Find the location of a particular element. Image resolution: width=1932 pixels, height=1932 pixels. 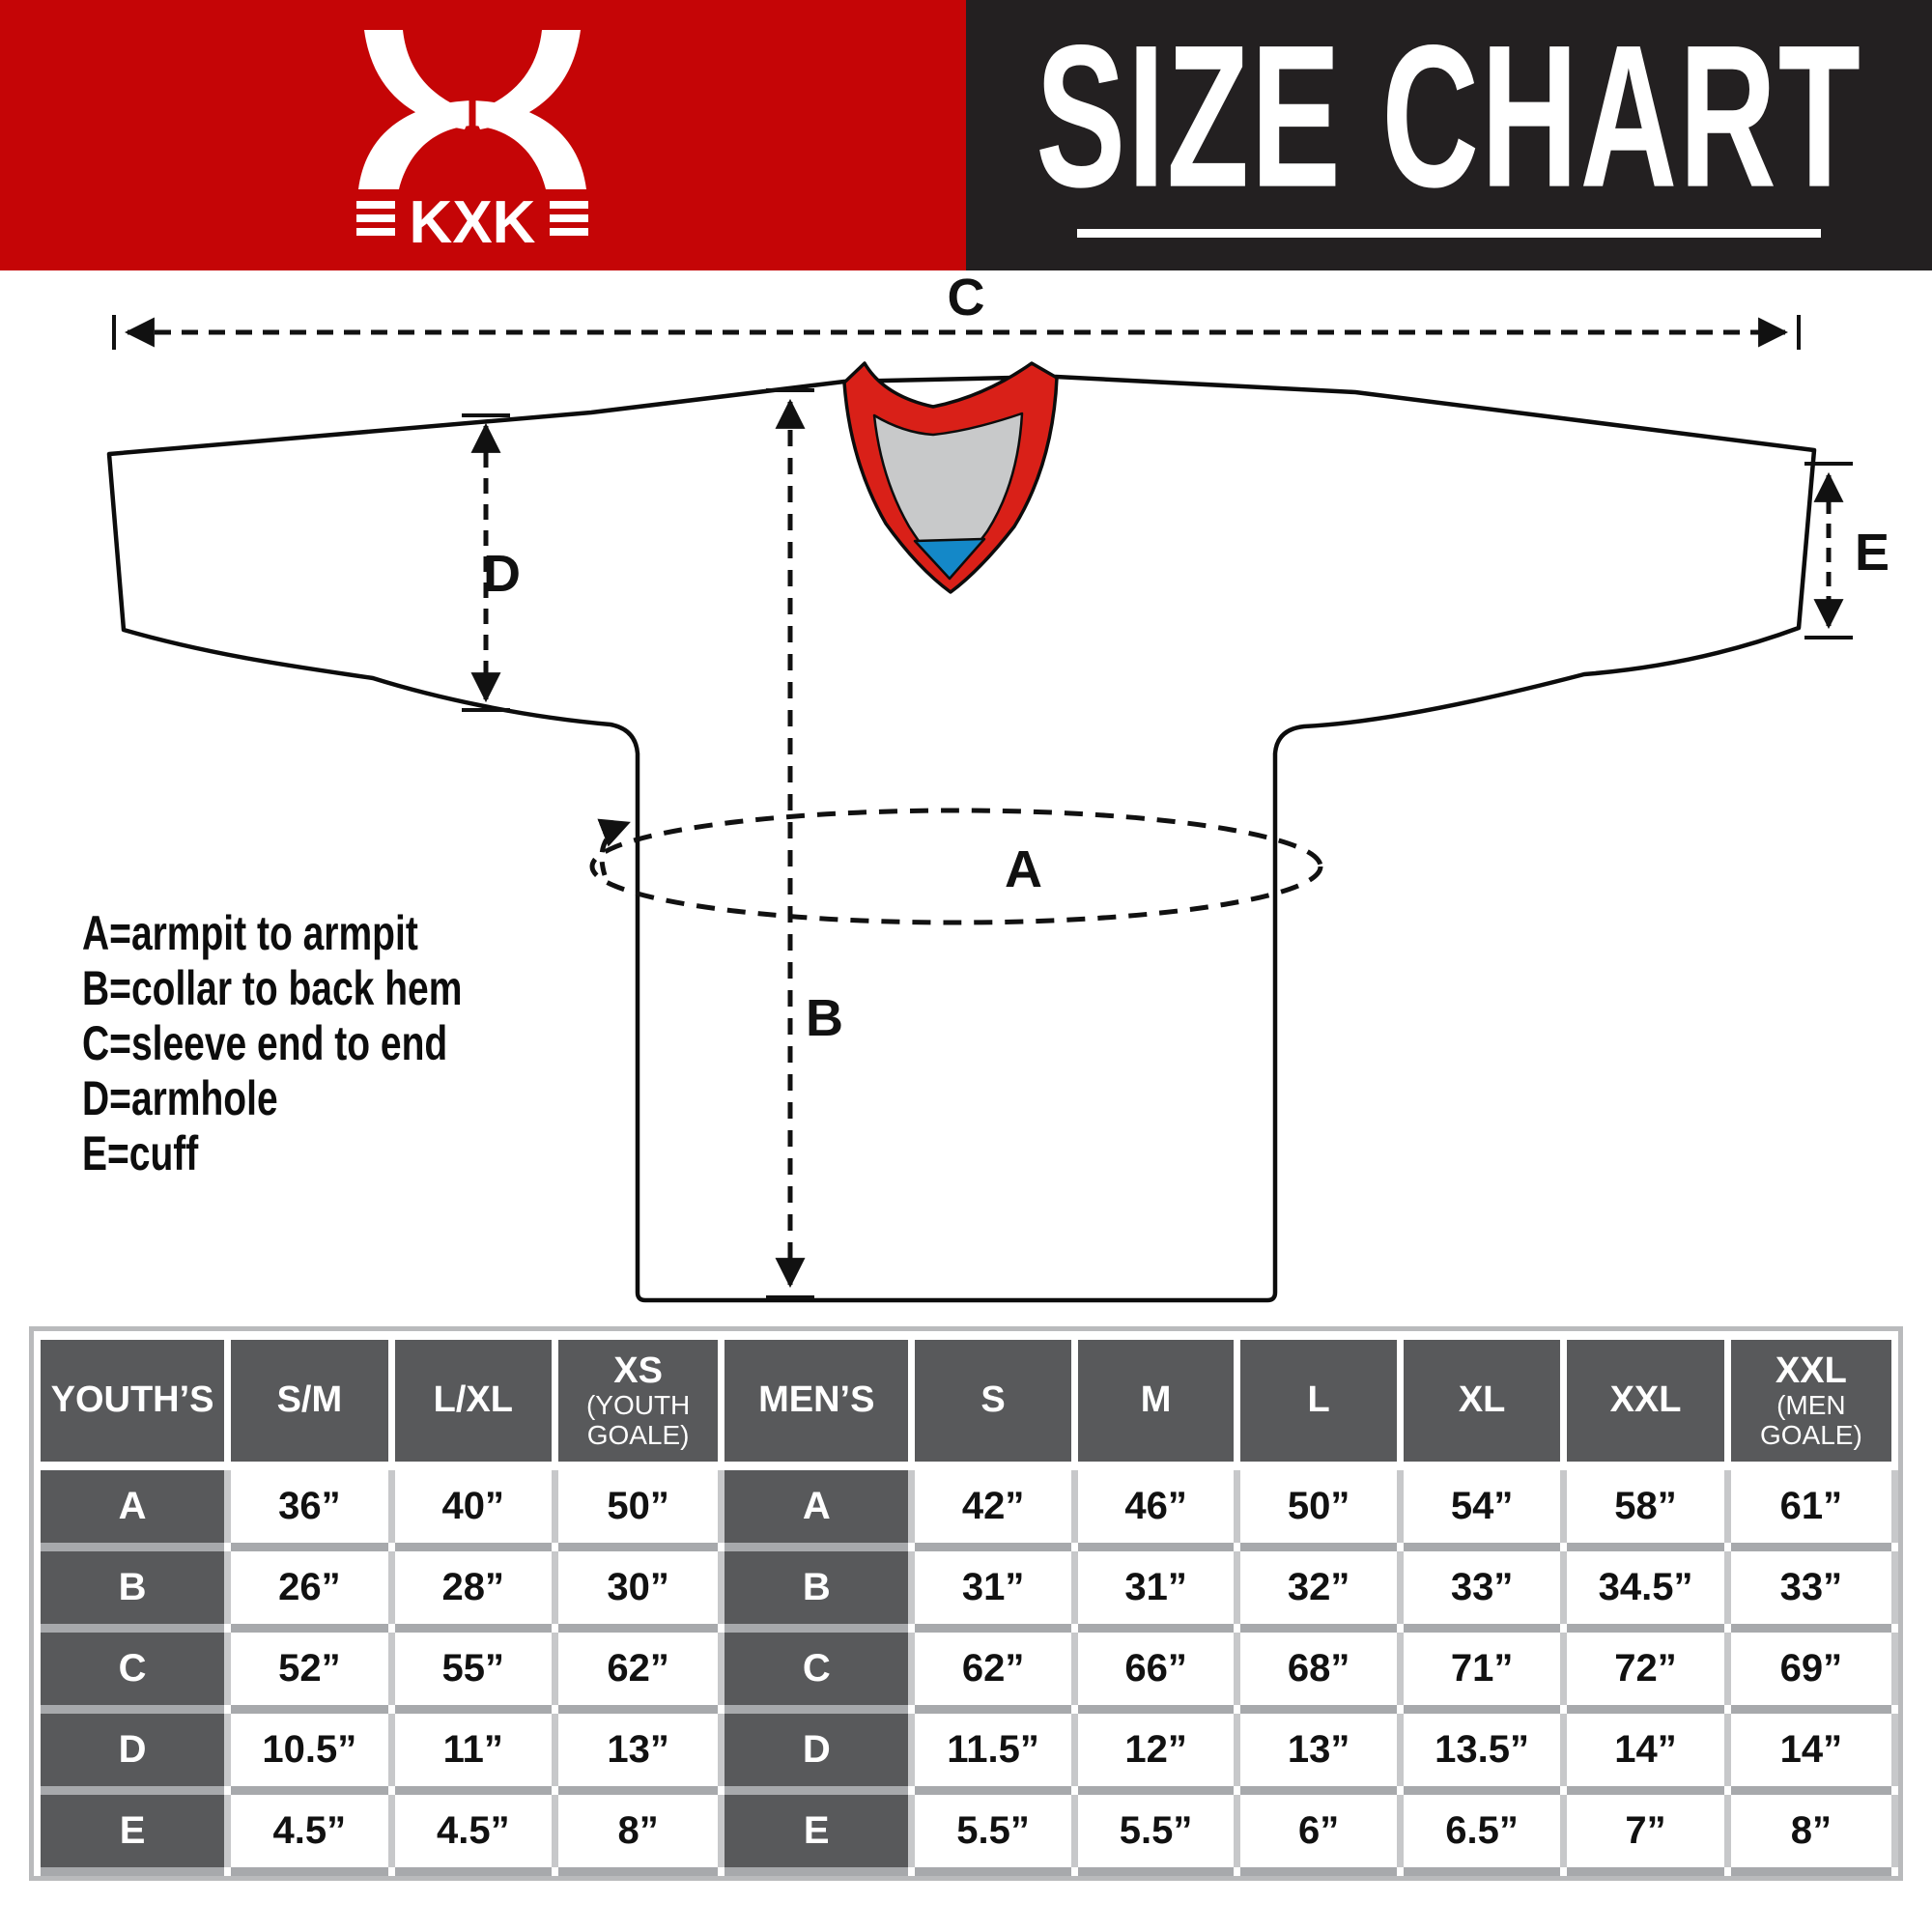

value-cell: 69” is located at coordinates (1810, 1669).